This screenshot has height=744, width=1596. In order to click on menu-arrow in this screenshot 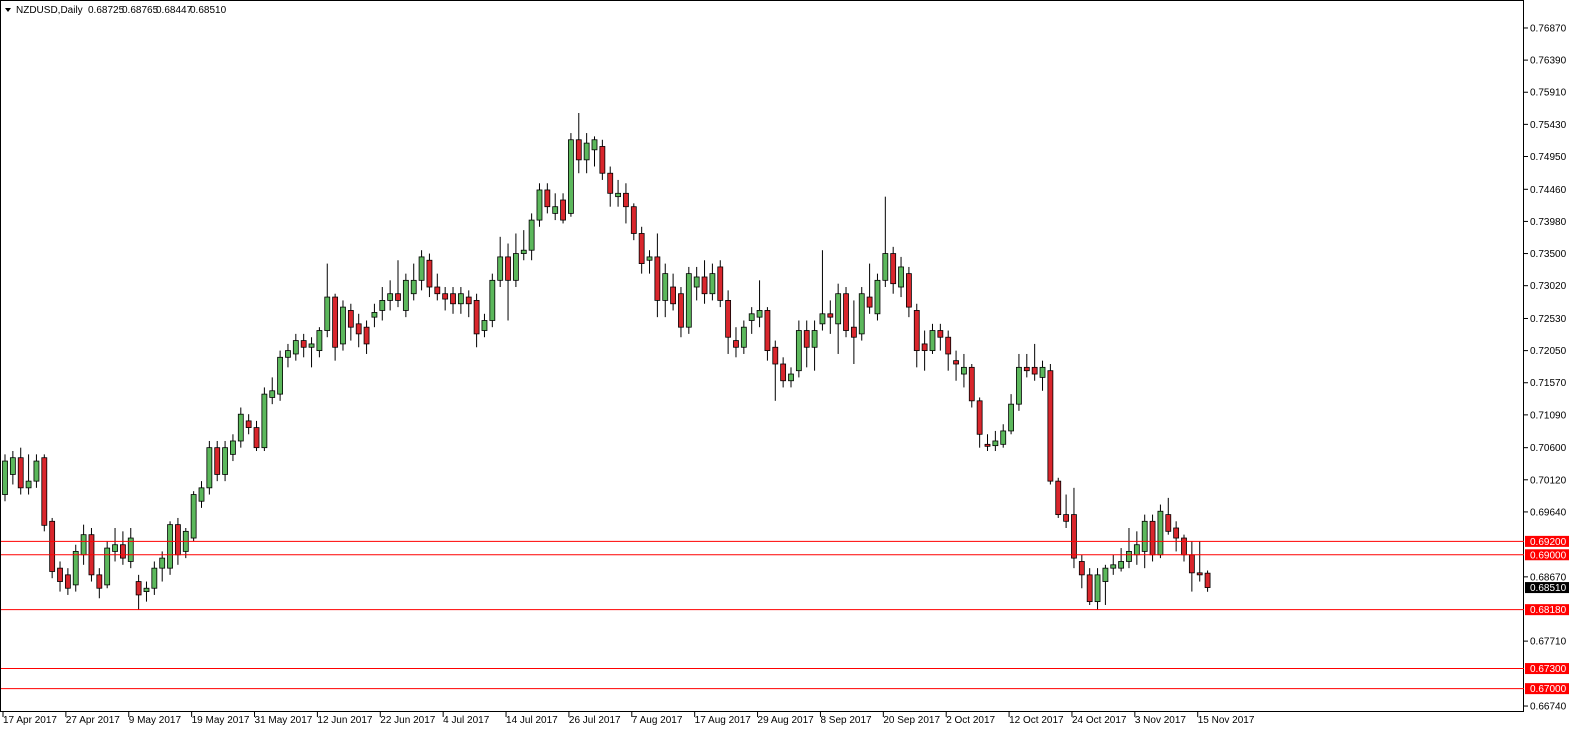, I will do `click(8, 10)`.